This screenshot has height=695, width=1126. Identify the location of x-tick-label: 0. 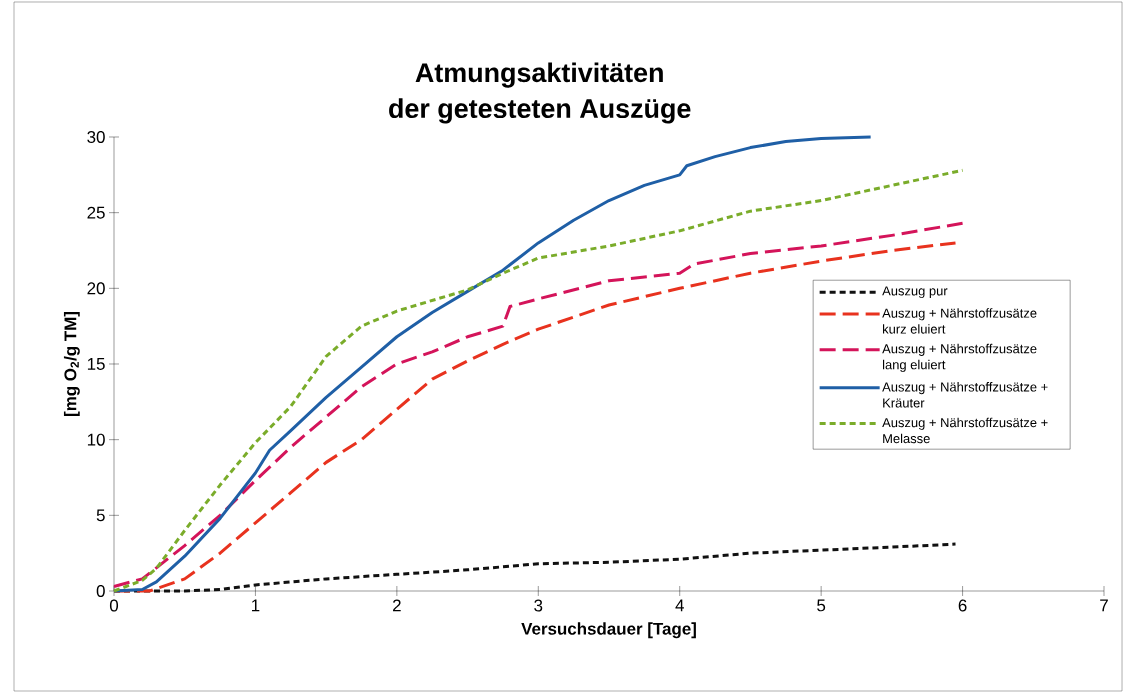
(114, 605).